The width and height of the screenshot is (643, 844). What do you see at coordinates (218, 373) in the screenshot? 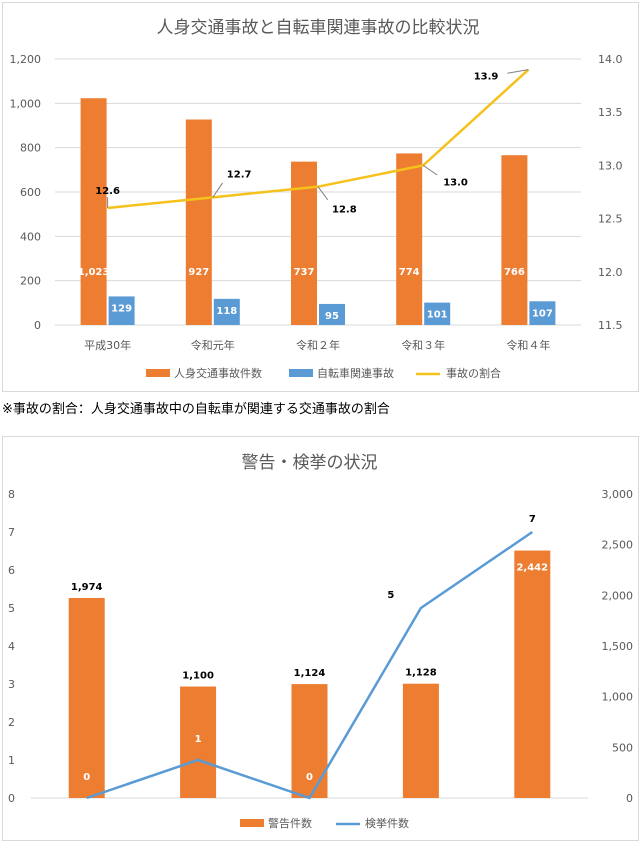
I see `legend-label-accidents: 人身交通事故件数` at bounding box center [218, 373].